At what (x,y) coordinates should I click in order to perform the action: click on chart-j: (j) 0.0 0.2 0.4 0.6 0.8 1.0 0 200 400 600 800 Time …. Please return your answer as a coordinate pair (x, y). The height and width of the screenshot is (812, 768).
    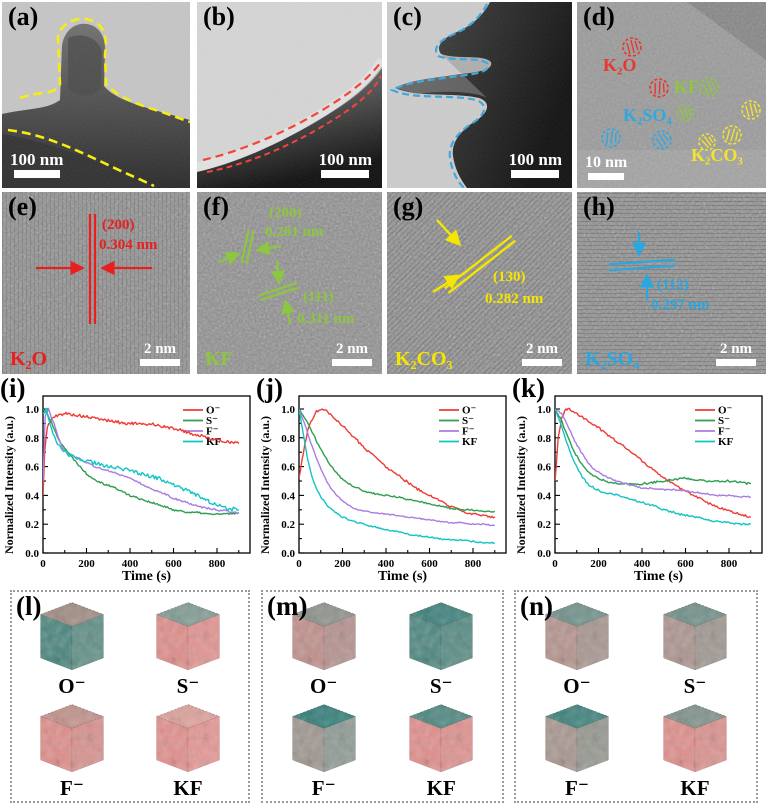
    Looking at the image, I should click on (384, 478).